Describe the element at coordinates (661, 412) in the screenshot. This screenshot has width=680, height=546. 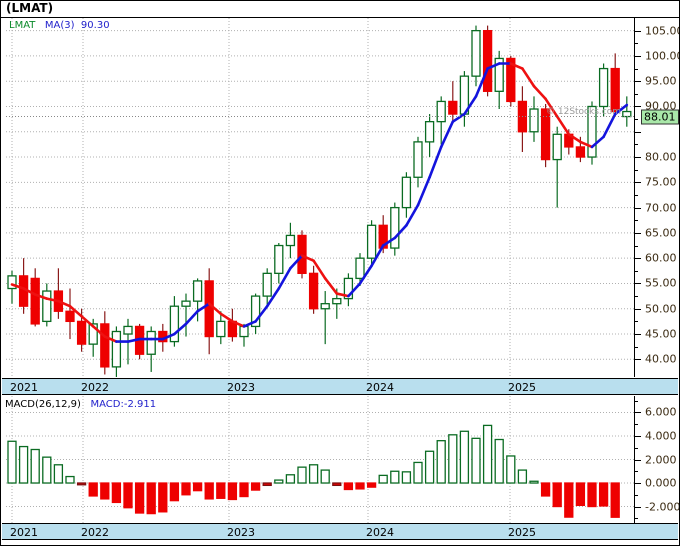
I see `macd-axis-label: 6.000` at that location.